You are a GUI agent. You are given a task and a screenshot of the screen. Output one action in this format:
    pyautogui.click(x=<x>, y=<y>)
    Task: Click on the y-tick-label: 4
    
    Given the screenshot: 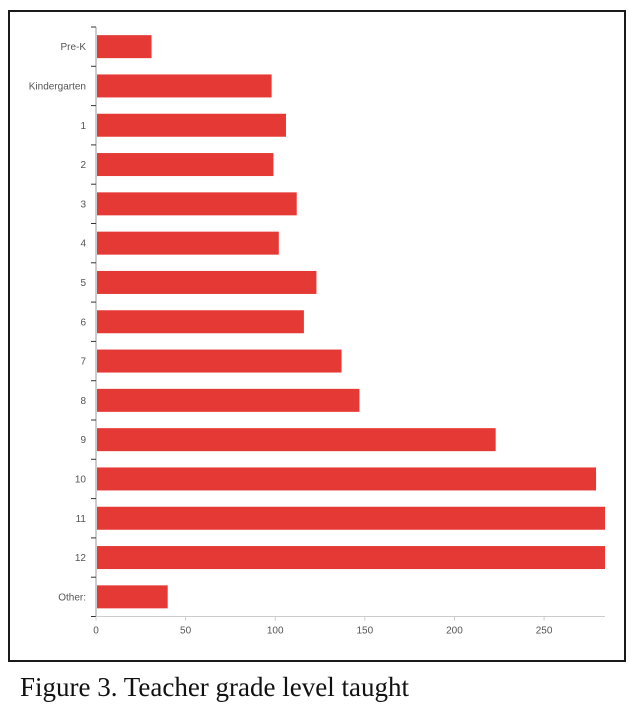 What is the action you would take?
    pyautogui.click(x=83, y=244)
    